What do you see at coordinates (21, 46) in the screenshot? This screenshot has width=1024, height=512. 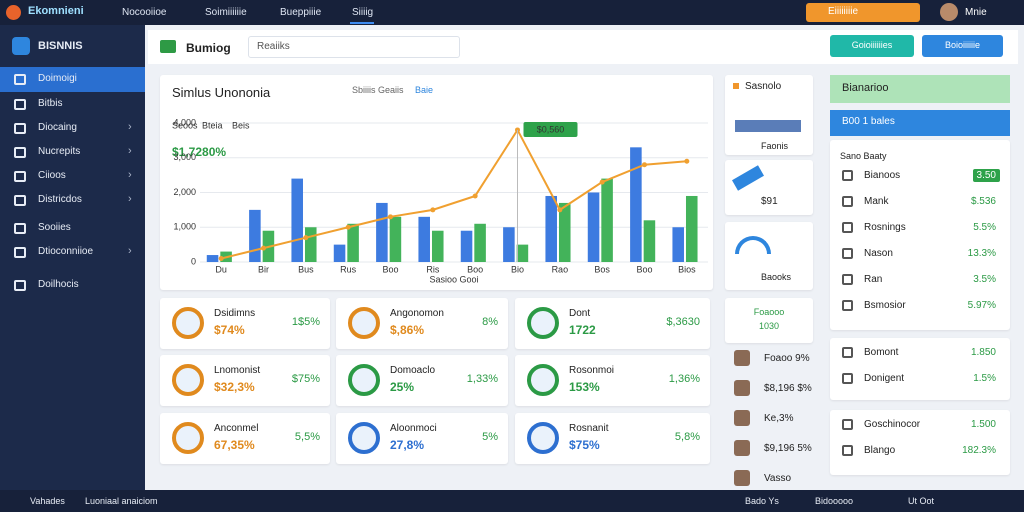 I see `sidebar-logo` at bounding box center [21, 46].